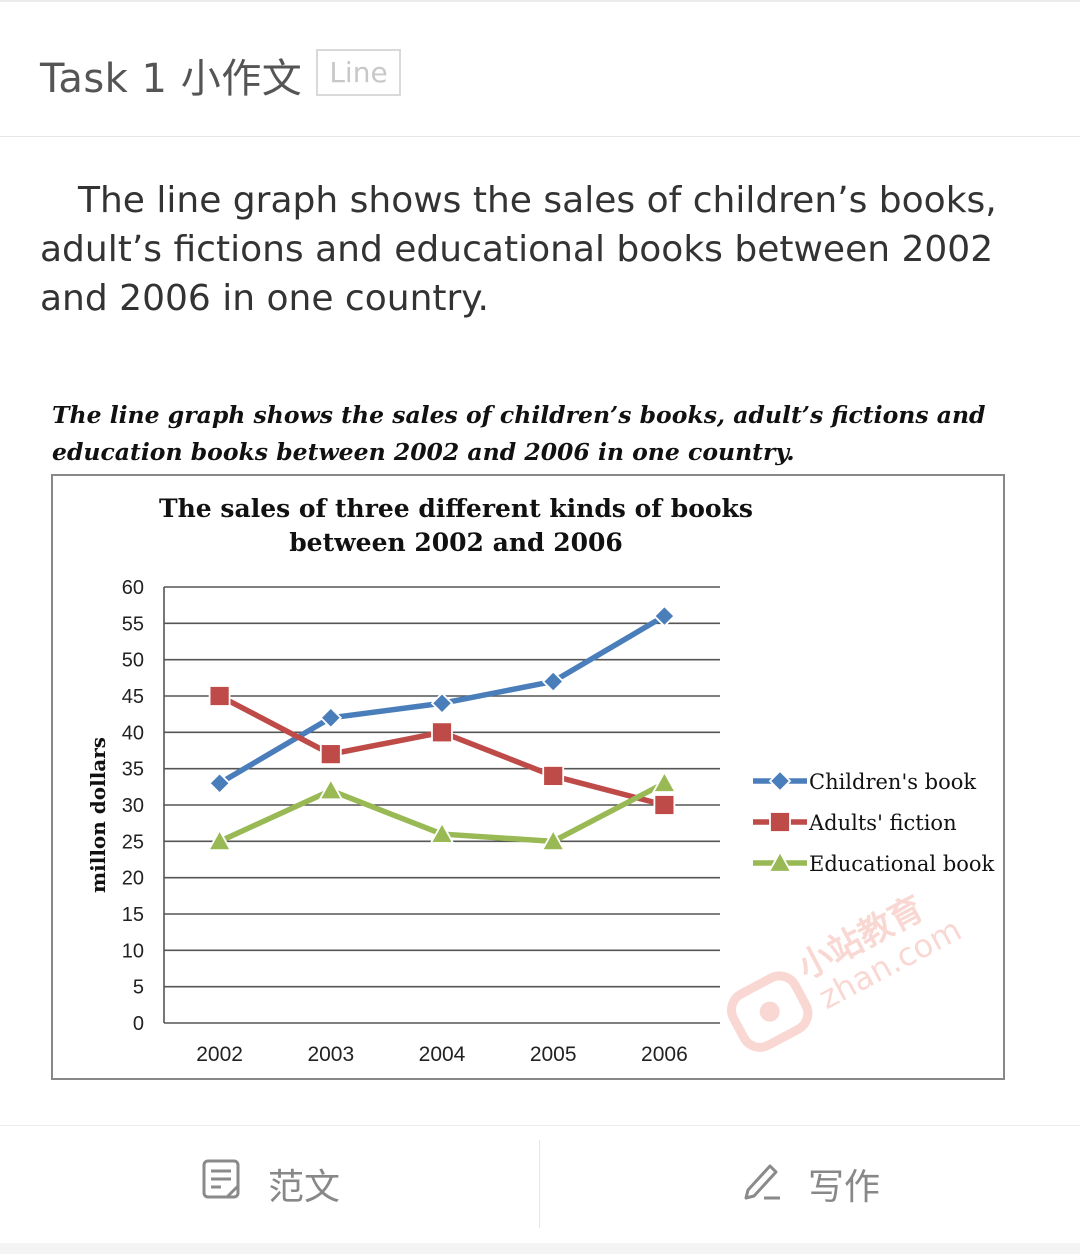 The image size is (1080, 1254). What do you see at coordinates (133, 588) in the screenshot?
I see `y-tick-label: 60` at bounding box center [133, 588].